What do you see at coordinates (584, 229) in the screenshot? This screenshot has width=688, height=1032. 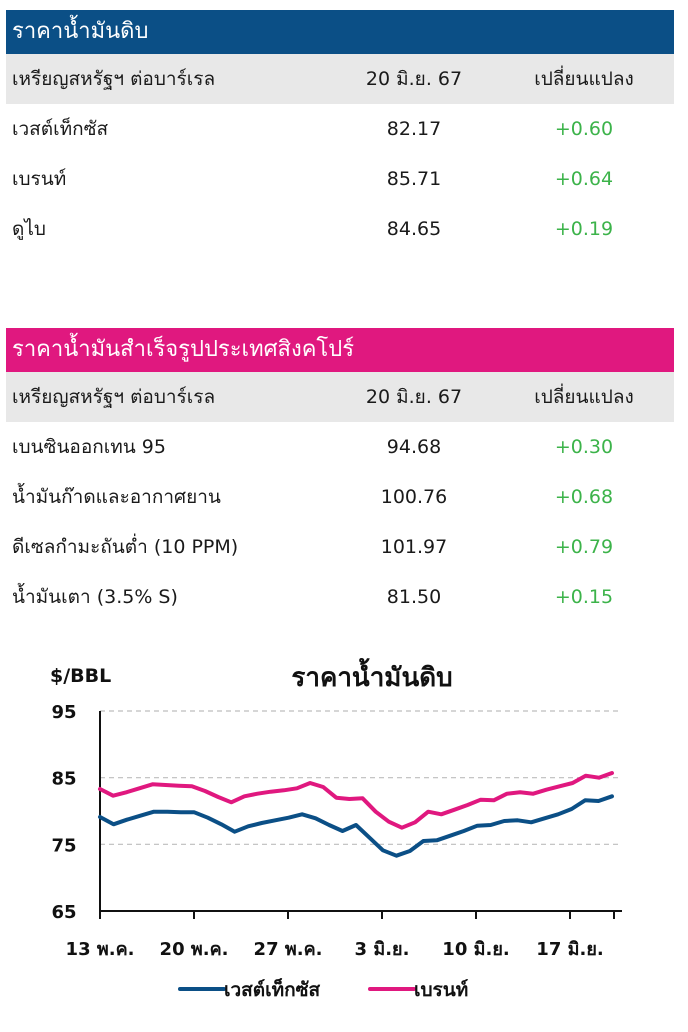 I see `row-change: +0.19` at bounding box center [584, 229].